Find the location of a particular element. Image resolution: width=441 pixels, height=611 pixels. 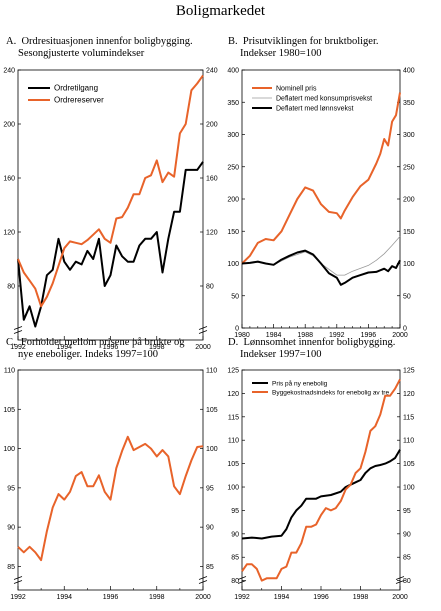

panel-c-letter: C. is located at coordinates (11, 342).